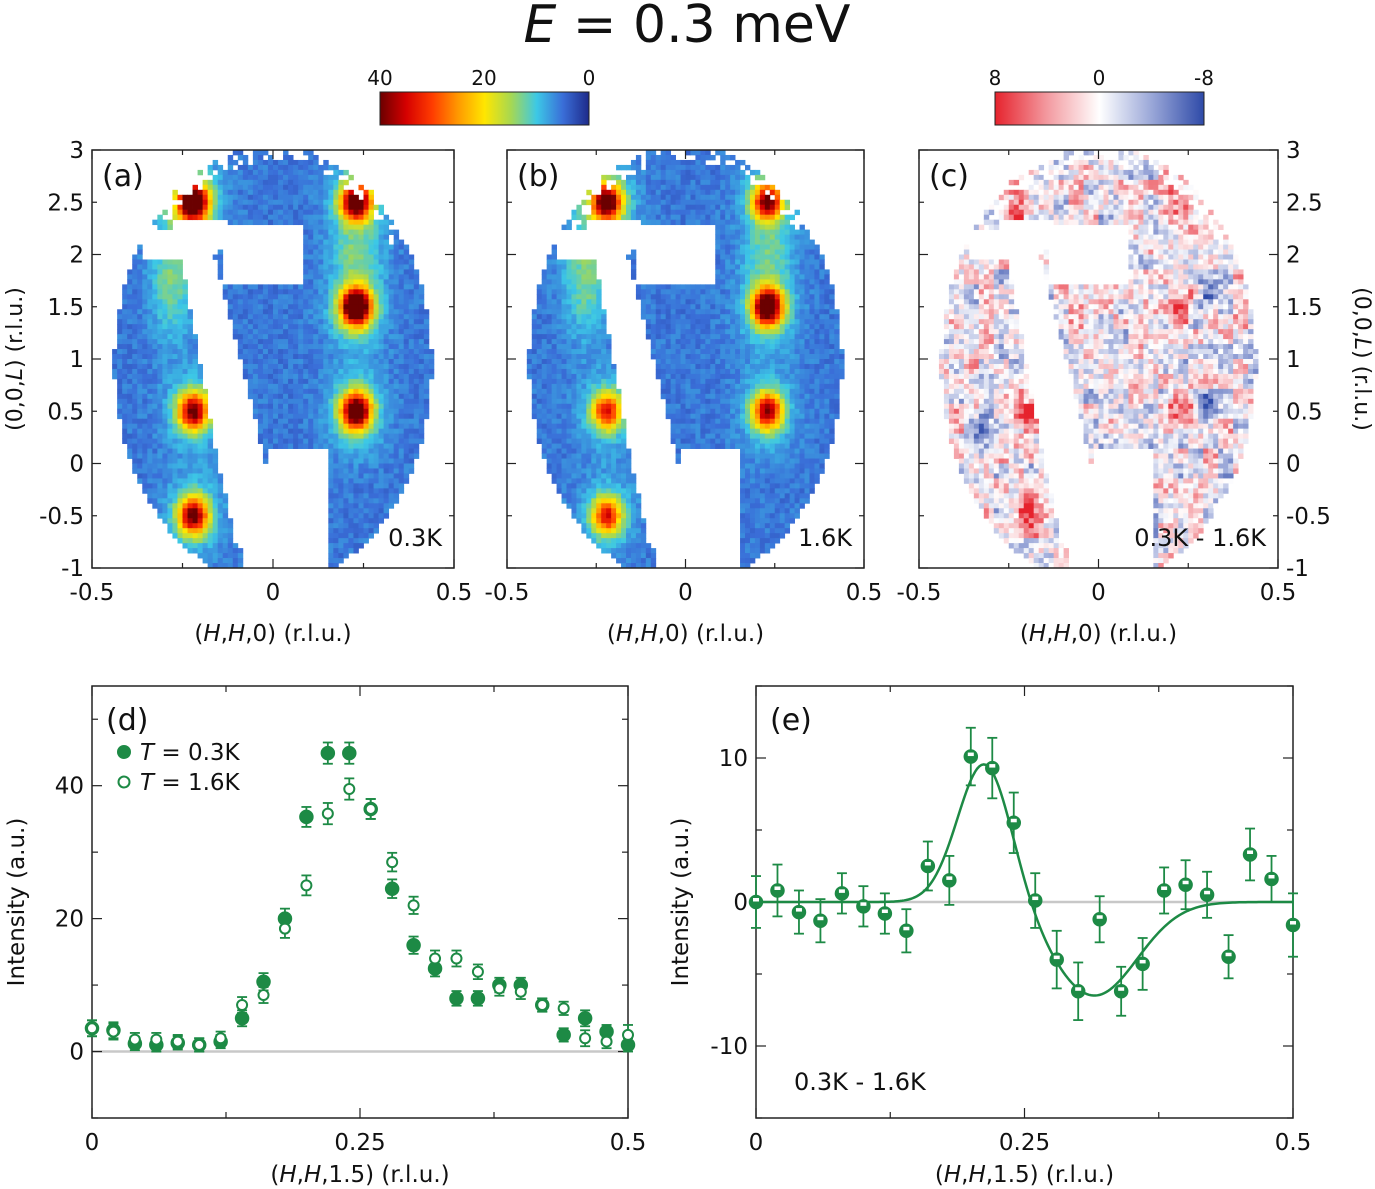 The height and width of the screenshot is (1189, 1375). Describe the element at coordinates (298, 634) in the screenshot. I see `heatmap-x-axis-label-part-4: ,0) (r.l.u.)` at that location.